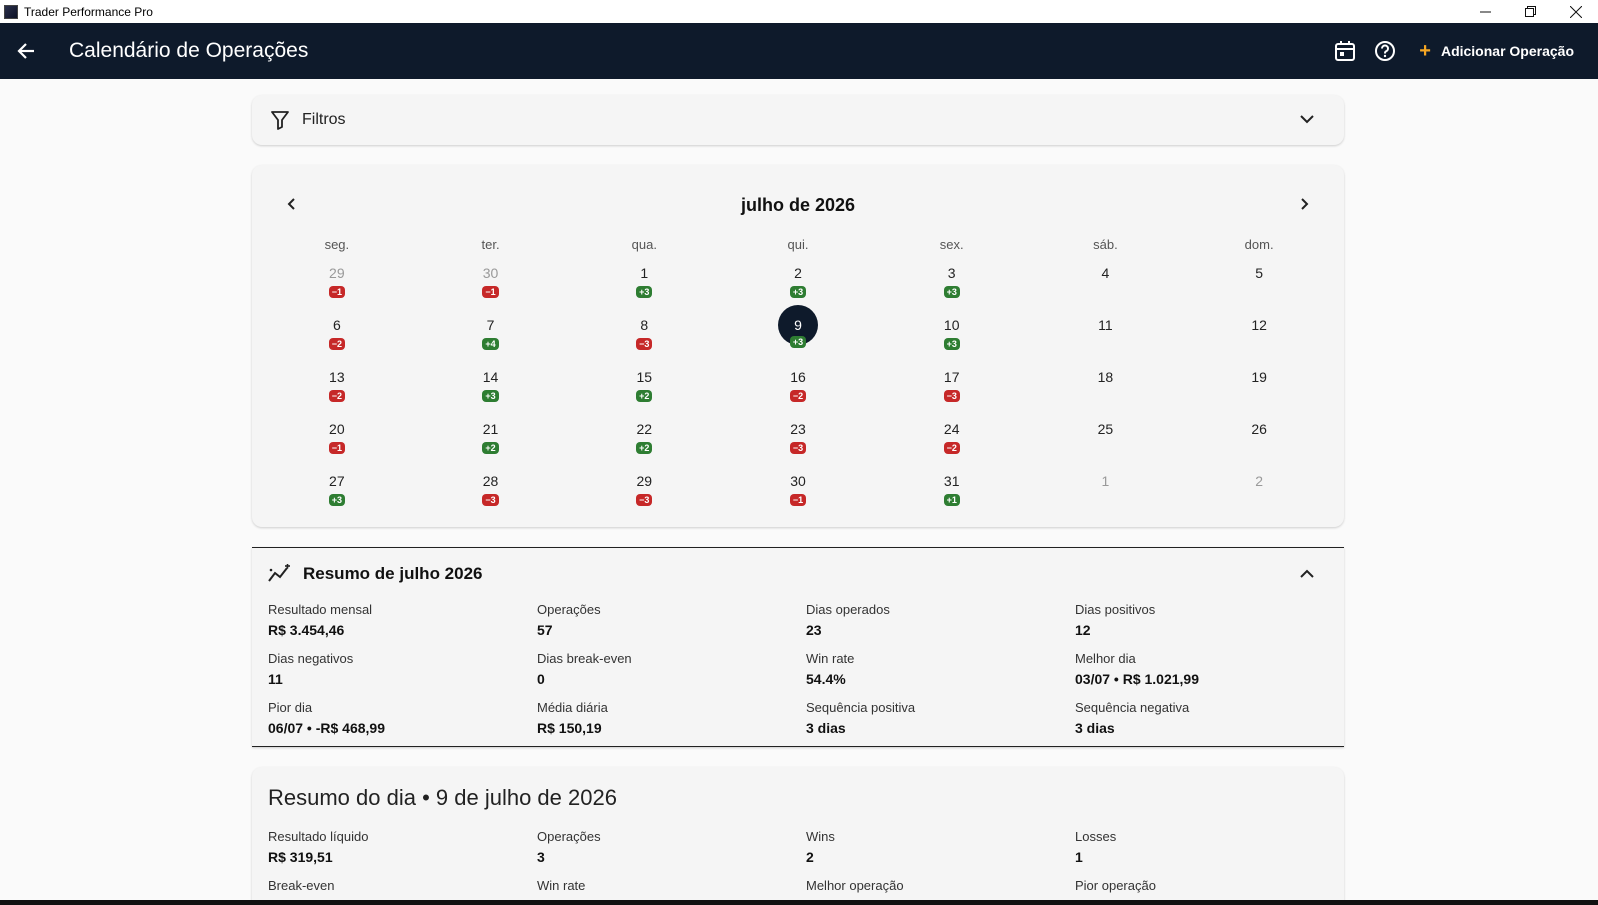 Image resolution: width=1598 pixels, height=905 pixels. What do you see at coordinates (798, 334) in the screenshot?
I see `calendar-day-selected: 9 +3` at bounding box center [798, 334].